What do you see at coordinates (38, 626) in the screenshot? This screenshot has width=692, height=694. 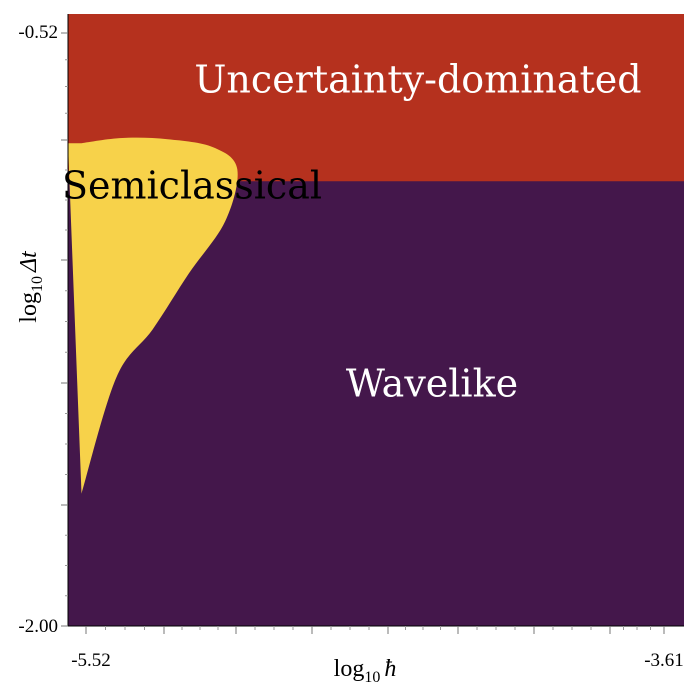 I see `y-tick-label-min: -2.00` at bounding box center [38, 626].